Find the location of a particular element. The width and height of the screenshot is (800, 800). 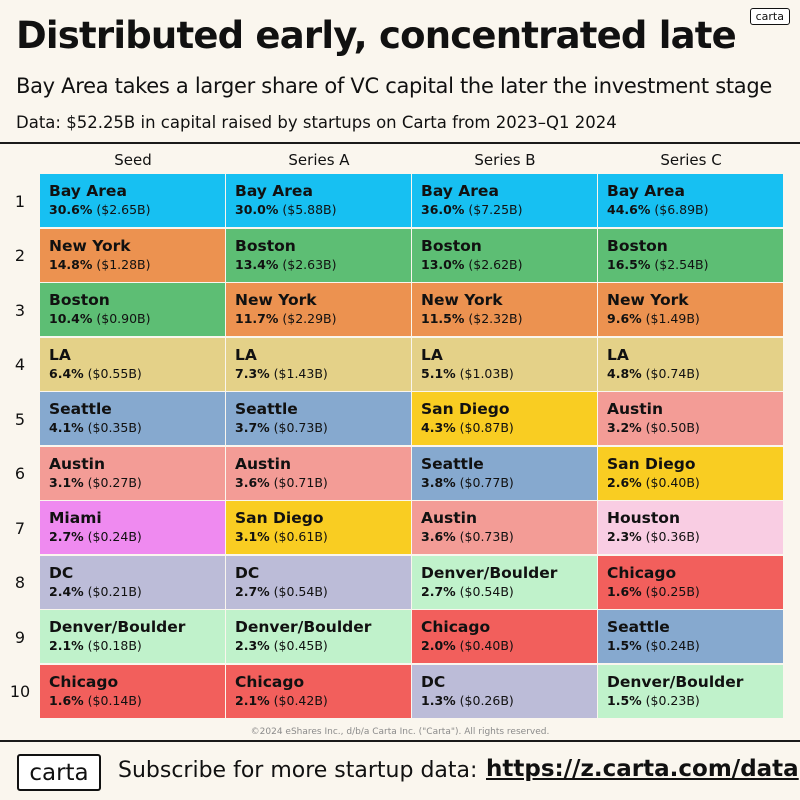

table-cell: San Diego 2.6% ($0.40B) is located at coordinates (691, 473).